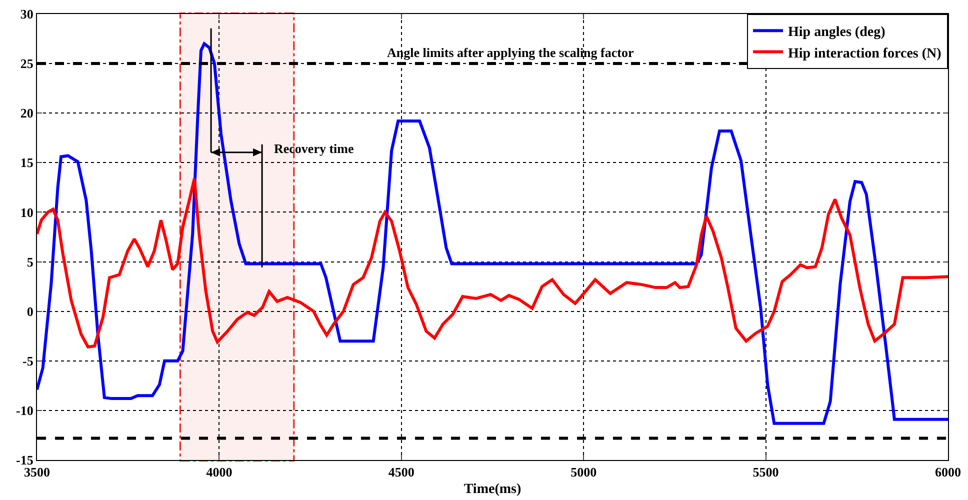 This screenshot has height=500, width=968. What do you see at coordinates (27, 212) in the screenshot?
I see `y-tick-label: 10` at bounding box center [27, 212].